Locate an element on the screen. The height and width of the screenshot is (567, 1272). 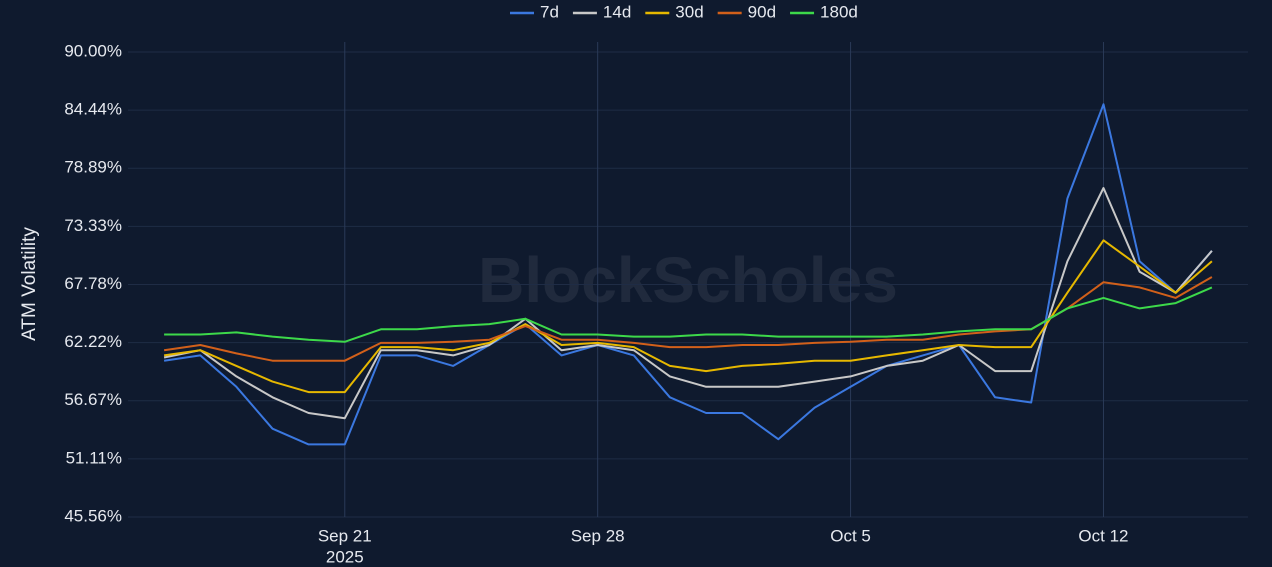
y-tick-label: 67.78% is located at coordinates (93, 283).